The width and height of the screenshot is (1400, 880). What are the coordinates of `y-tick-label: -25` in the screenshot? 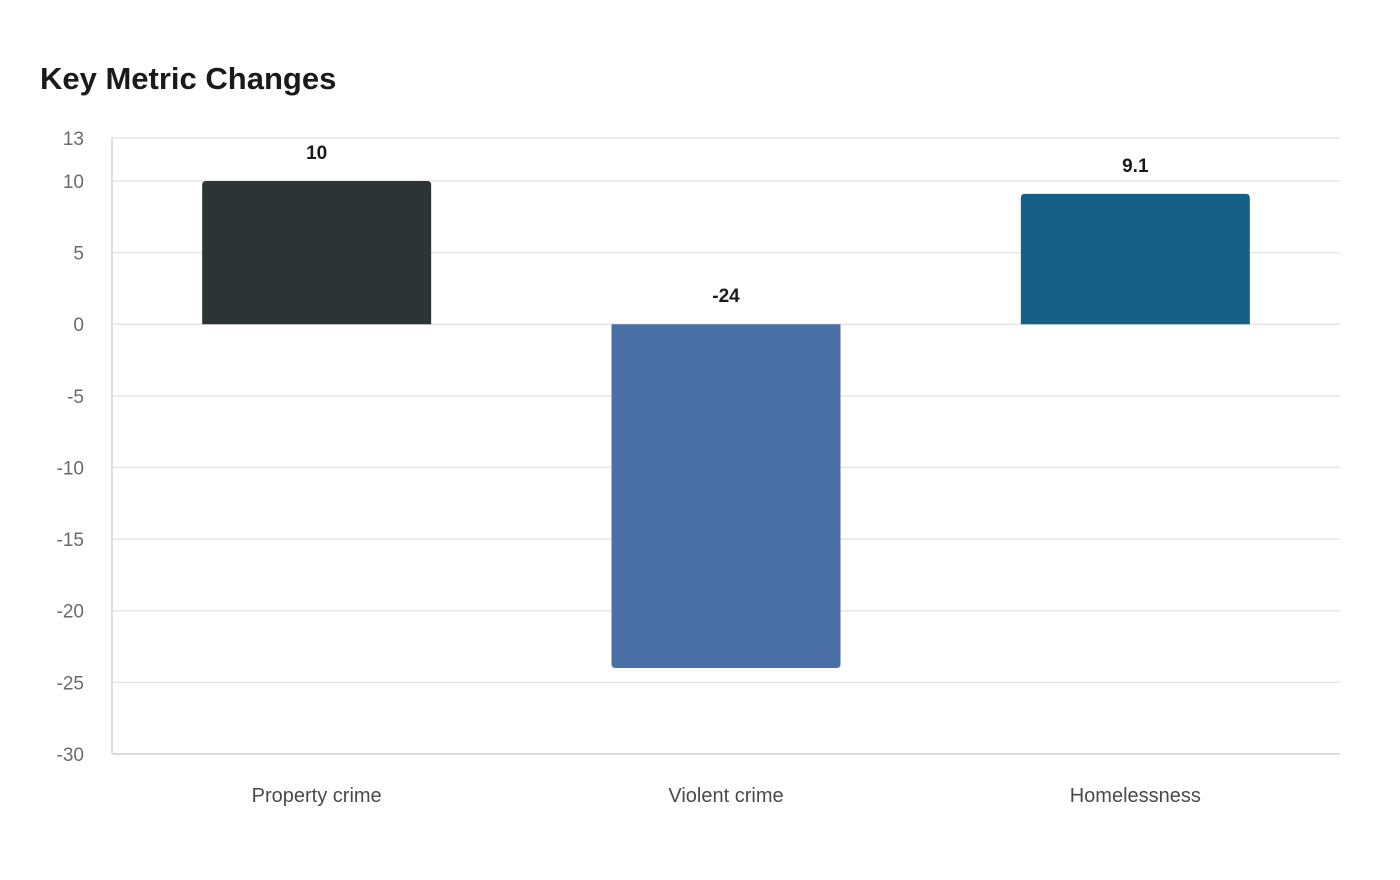 It's located at (70, 683).